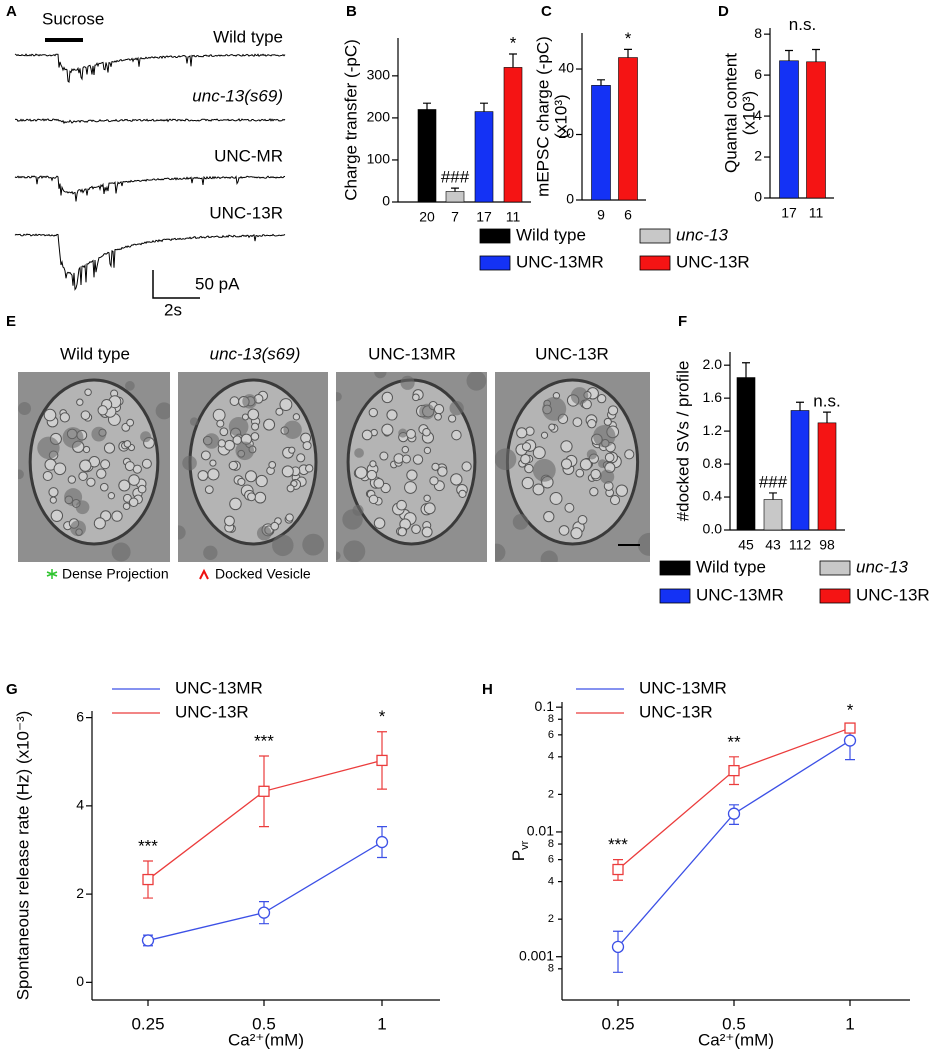 The image size is (929, 1050). What do you see at coordinates (248, 155) in the screenshot?
I see `trace-label: UNC-MR` at bounding box center [248, 155].